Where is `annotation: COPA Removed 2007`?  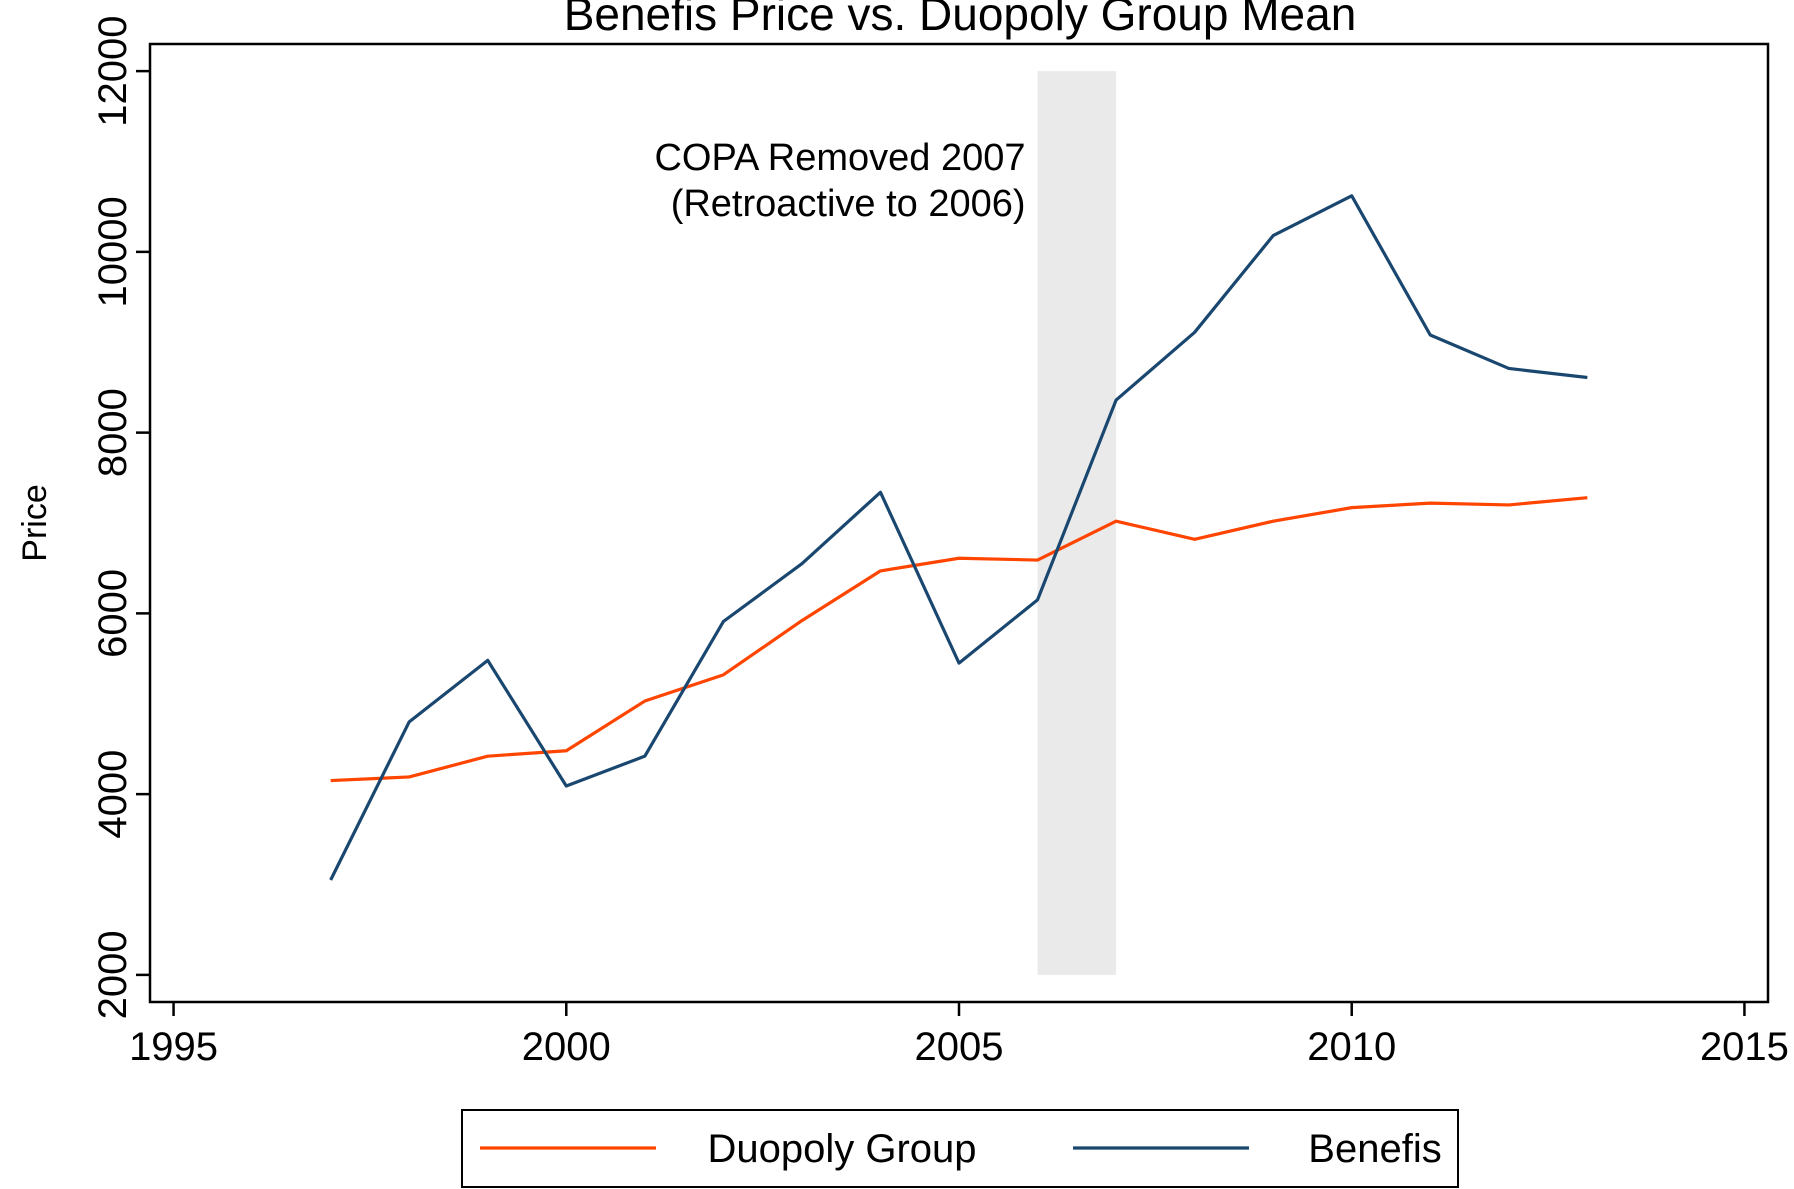 annotation: COPA Removed 2007 is located at coordinates (839, 158).